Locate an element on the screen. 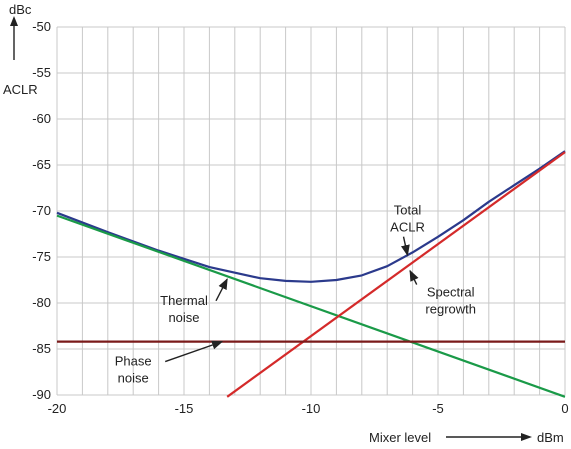  arrow-thermal-noise is located at coordinates (221, 290).